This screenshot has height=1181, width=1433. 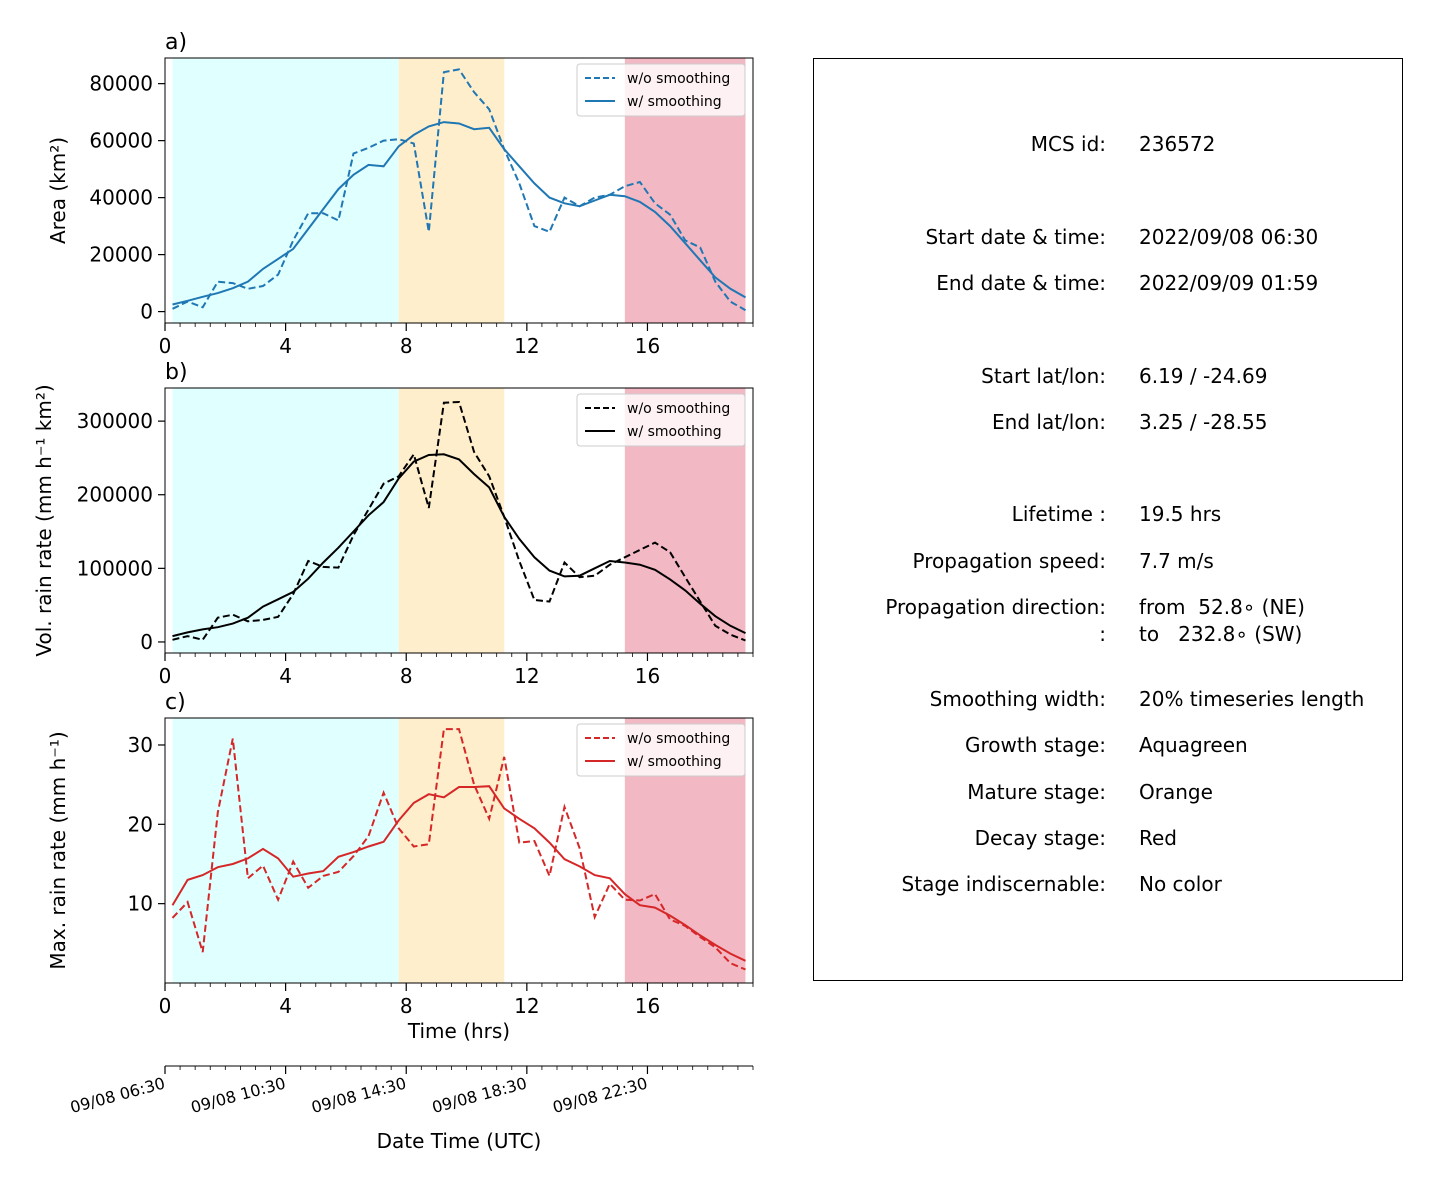 What do you see at coordinates (1180, 884) in the screenshot?
I see `info-value-stage-indiscernable: No color` at bounding box center [1180, 884].